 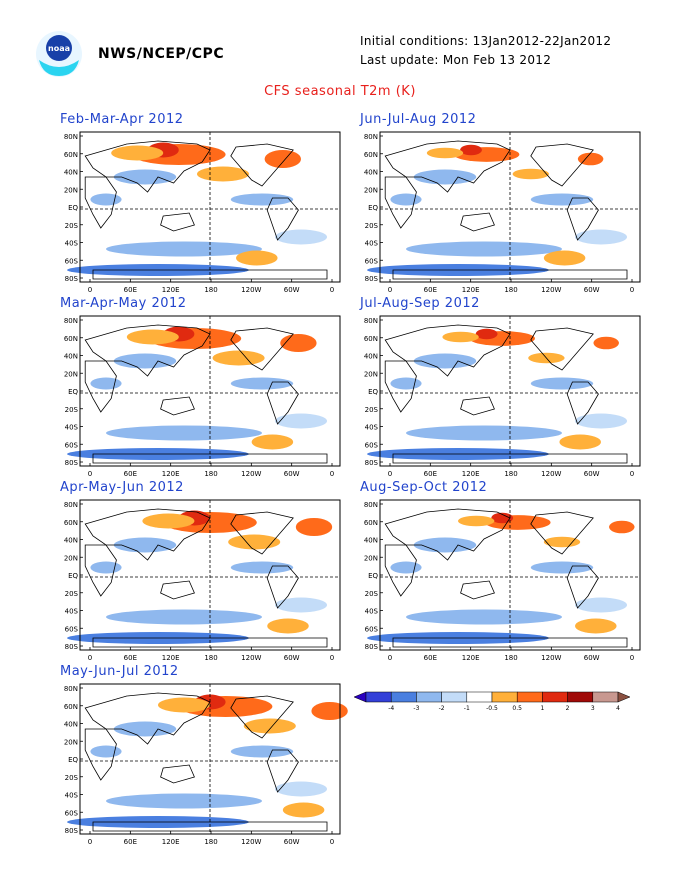 I want to click on panel-title: Jun-Jul-Aug 2012, so click(x=418, y=119).